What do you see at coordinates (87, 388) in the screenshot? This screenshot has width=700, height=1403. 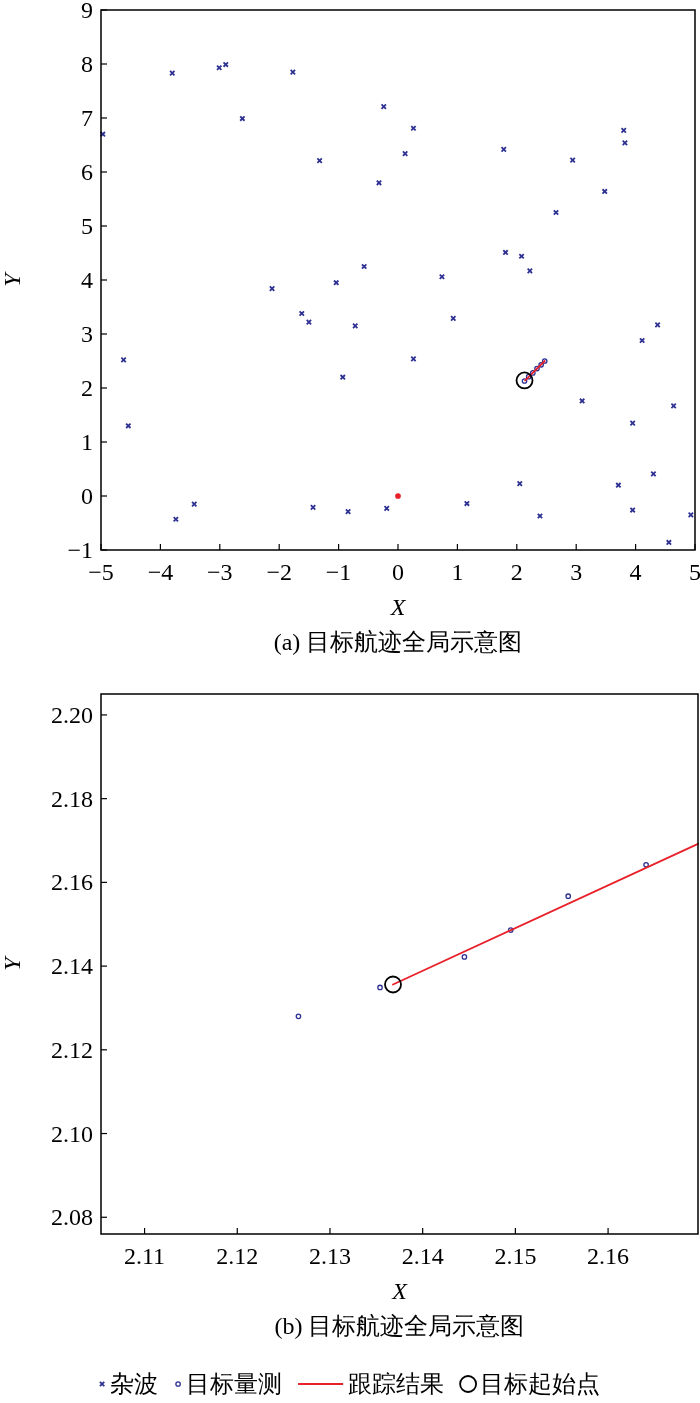 I see `y-tick-label: 2` at bounding box center [87, 388].